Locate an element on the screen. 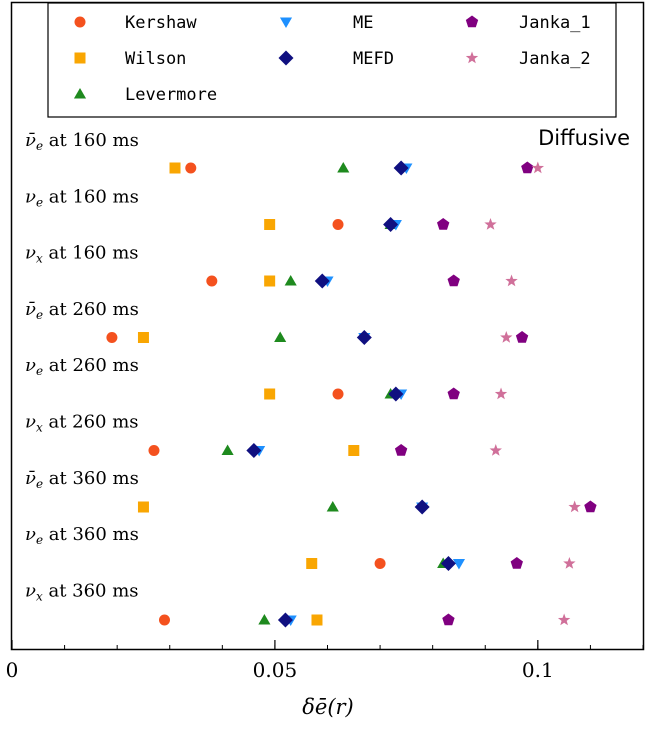  legend-marker-tri_down is located at coordinates (286, 22).